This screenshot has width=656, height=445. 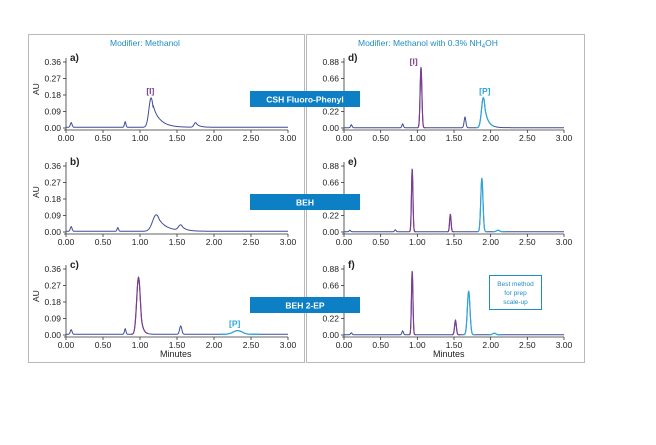 What do you see at coordinates (145, 43) in the screenshot?
I see `left-header: Modifier: Methanol` at bounding box center [145, 43].